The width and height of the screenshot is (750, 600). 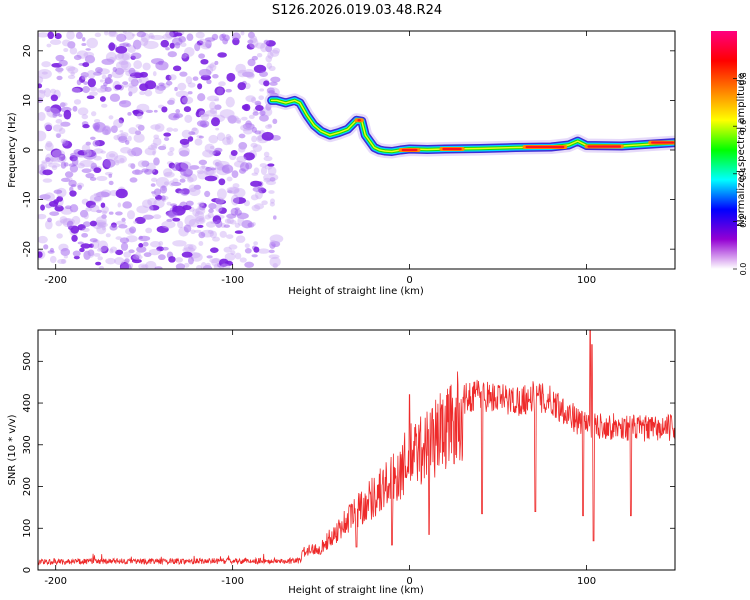 I want to click on colorbar-scale, so click(x=724, y=150).